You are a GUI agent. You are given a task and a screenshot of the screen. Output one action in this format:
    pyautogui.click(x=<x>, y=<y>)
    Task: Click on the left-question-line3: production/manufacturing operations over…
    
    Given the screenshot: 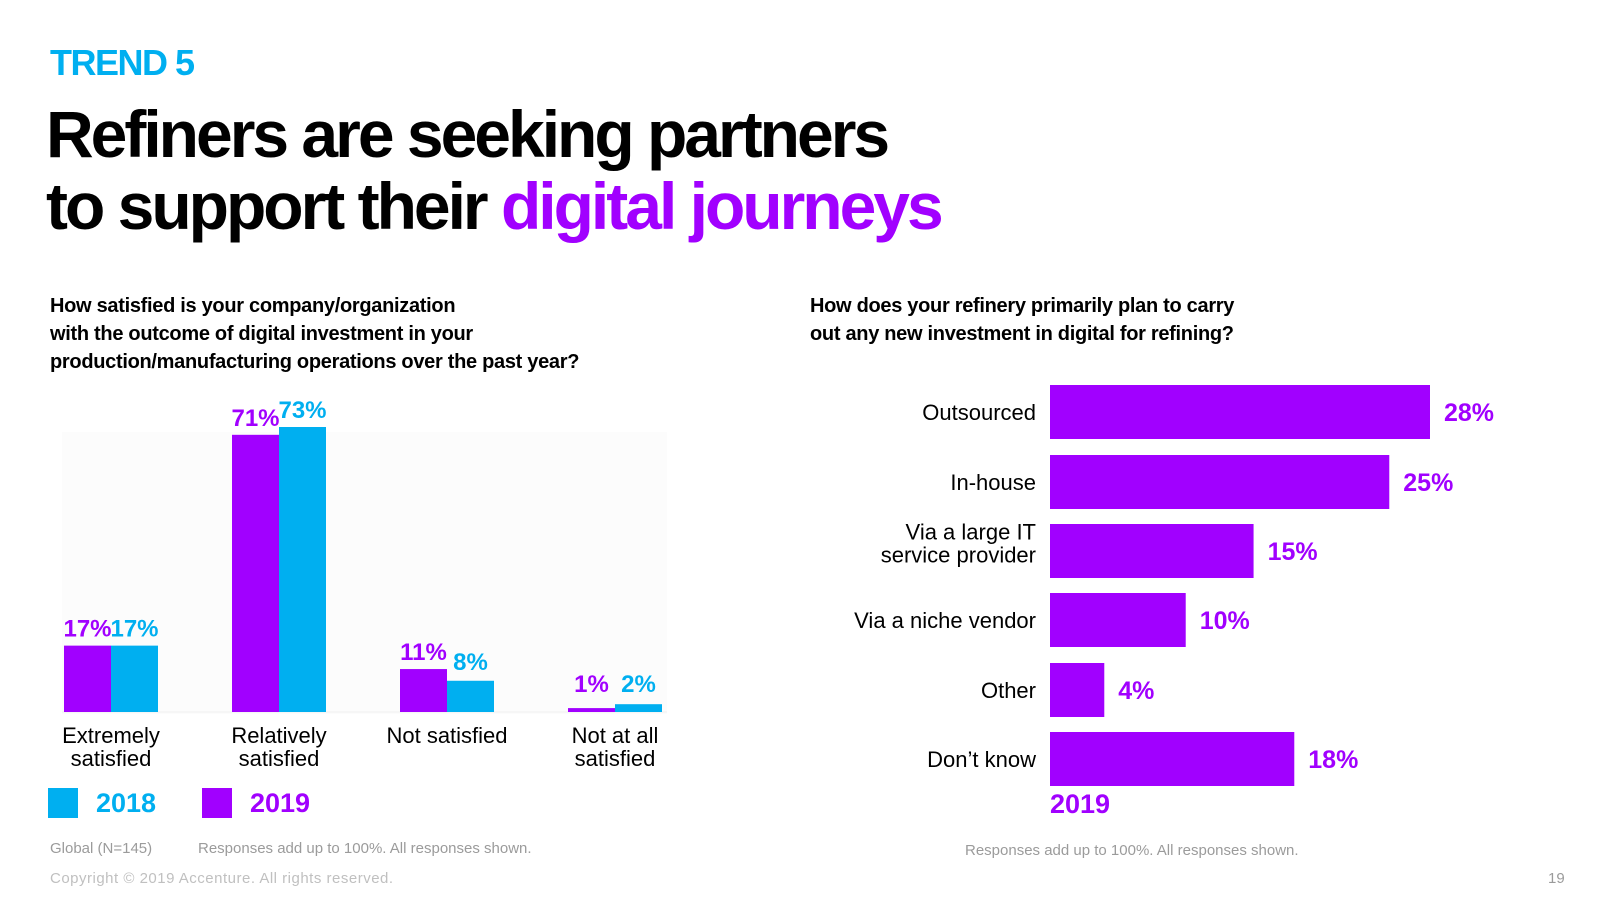 What is the action you would take?
    pyautogui.click(x=315, y=362)
    